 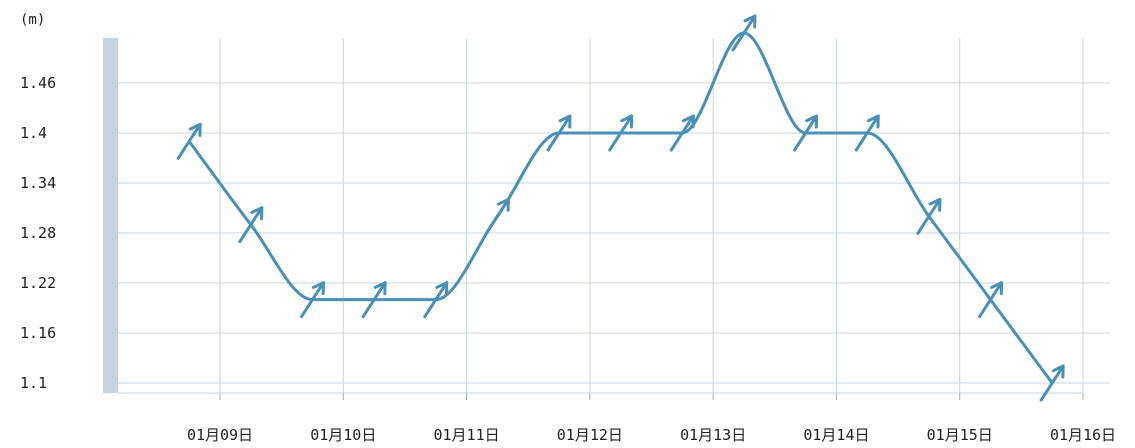 What do you see at coordinates (38, 283) in the screenshot?
I see `y-tick-label: 1.22` at bounding box center [38, 283].